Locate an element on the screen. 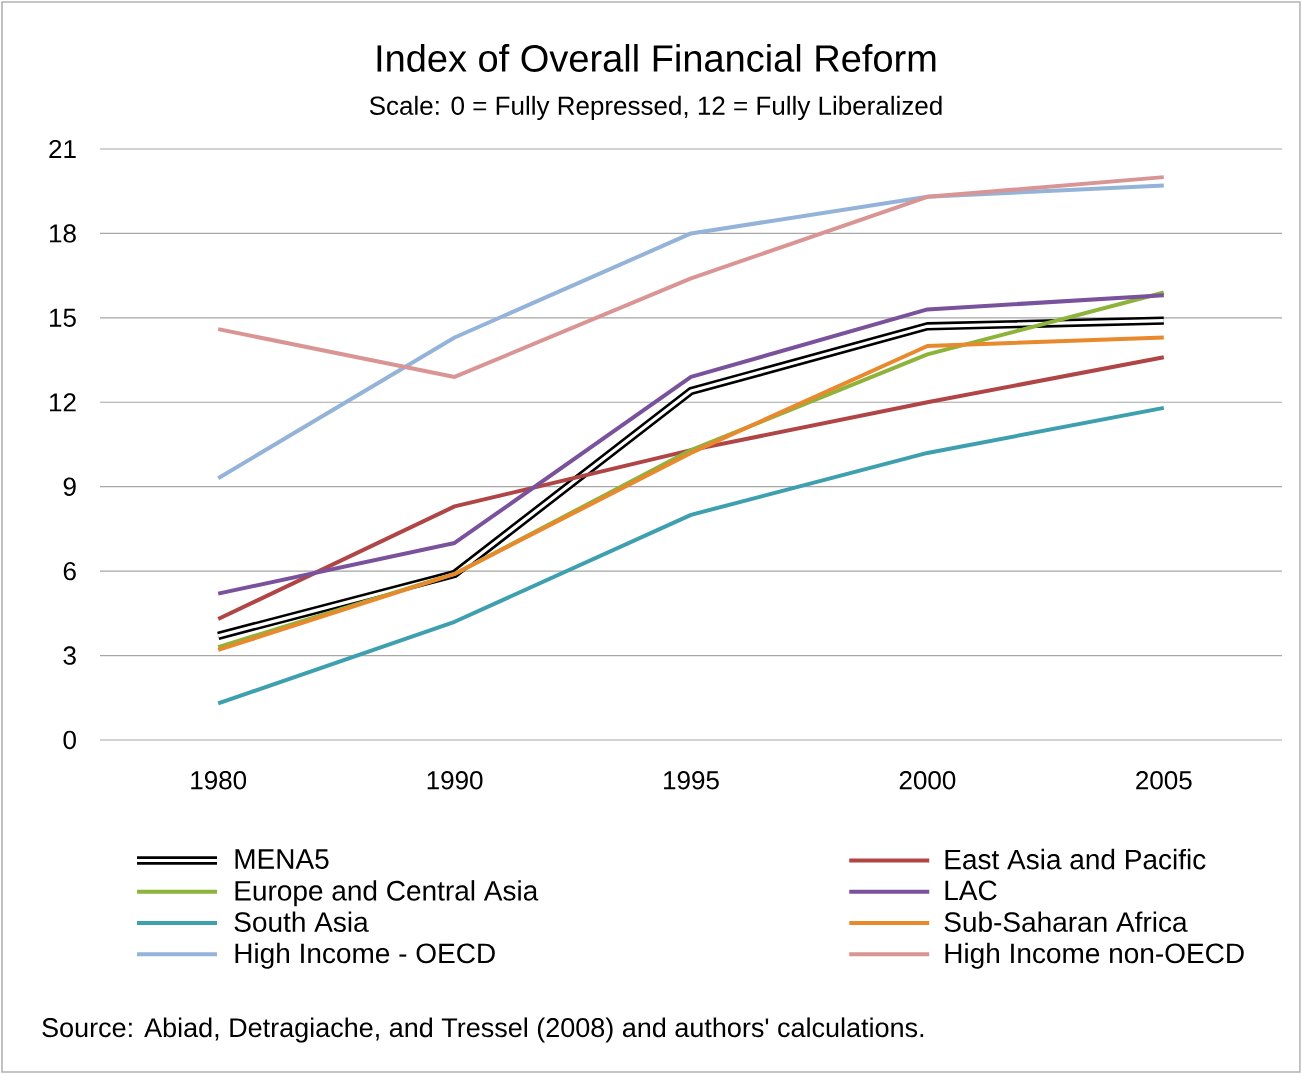 This screenshot has width=1302, height=1074. chart-subtitle: Scale: 0 = Fully Repressed, 12 = Fully Liberalized is located at coordinates (655, 108).